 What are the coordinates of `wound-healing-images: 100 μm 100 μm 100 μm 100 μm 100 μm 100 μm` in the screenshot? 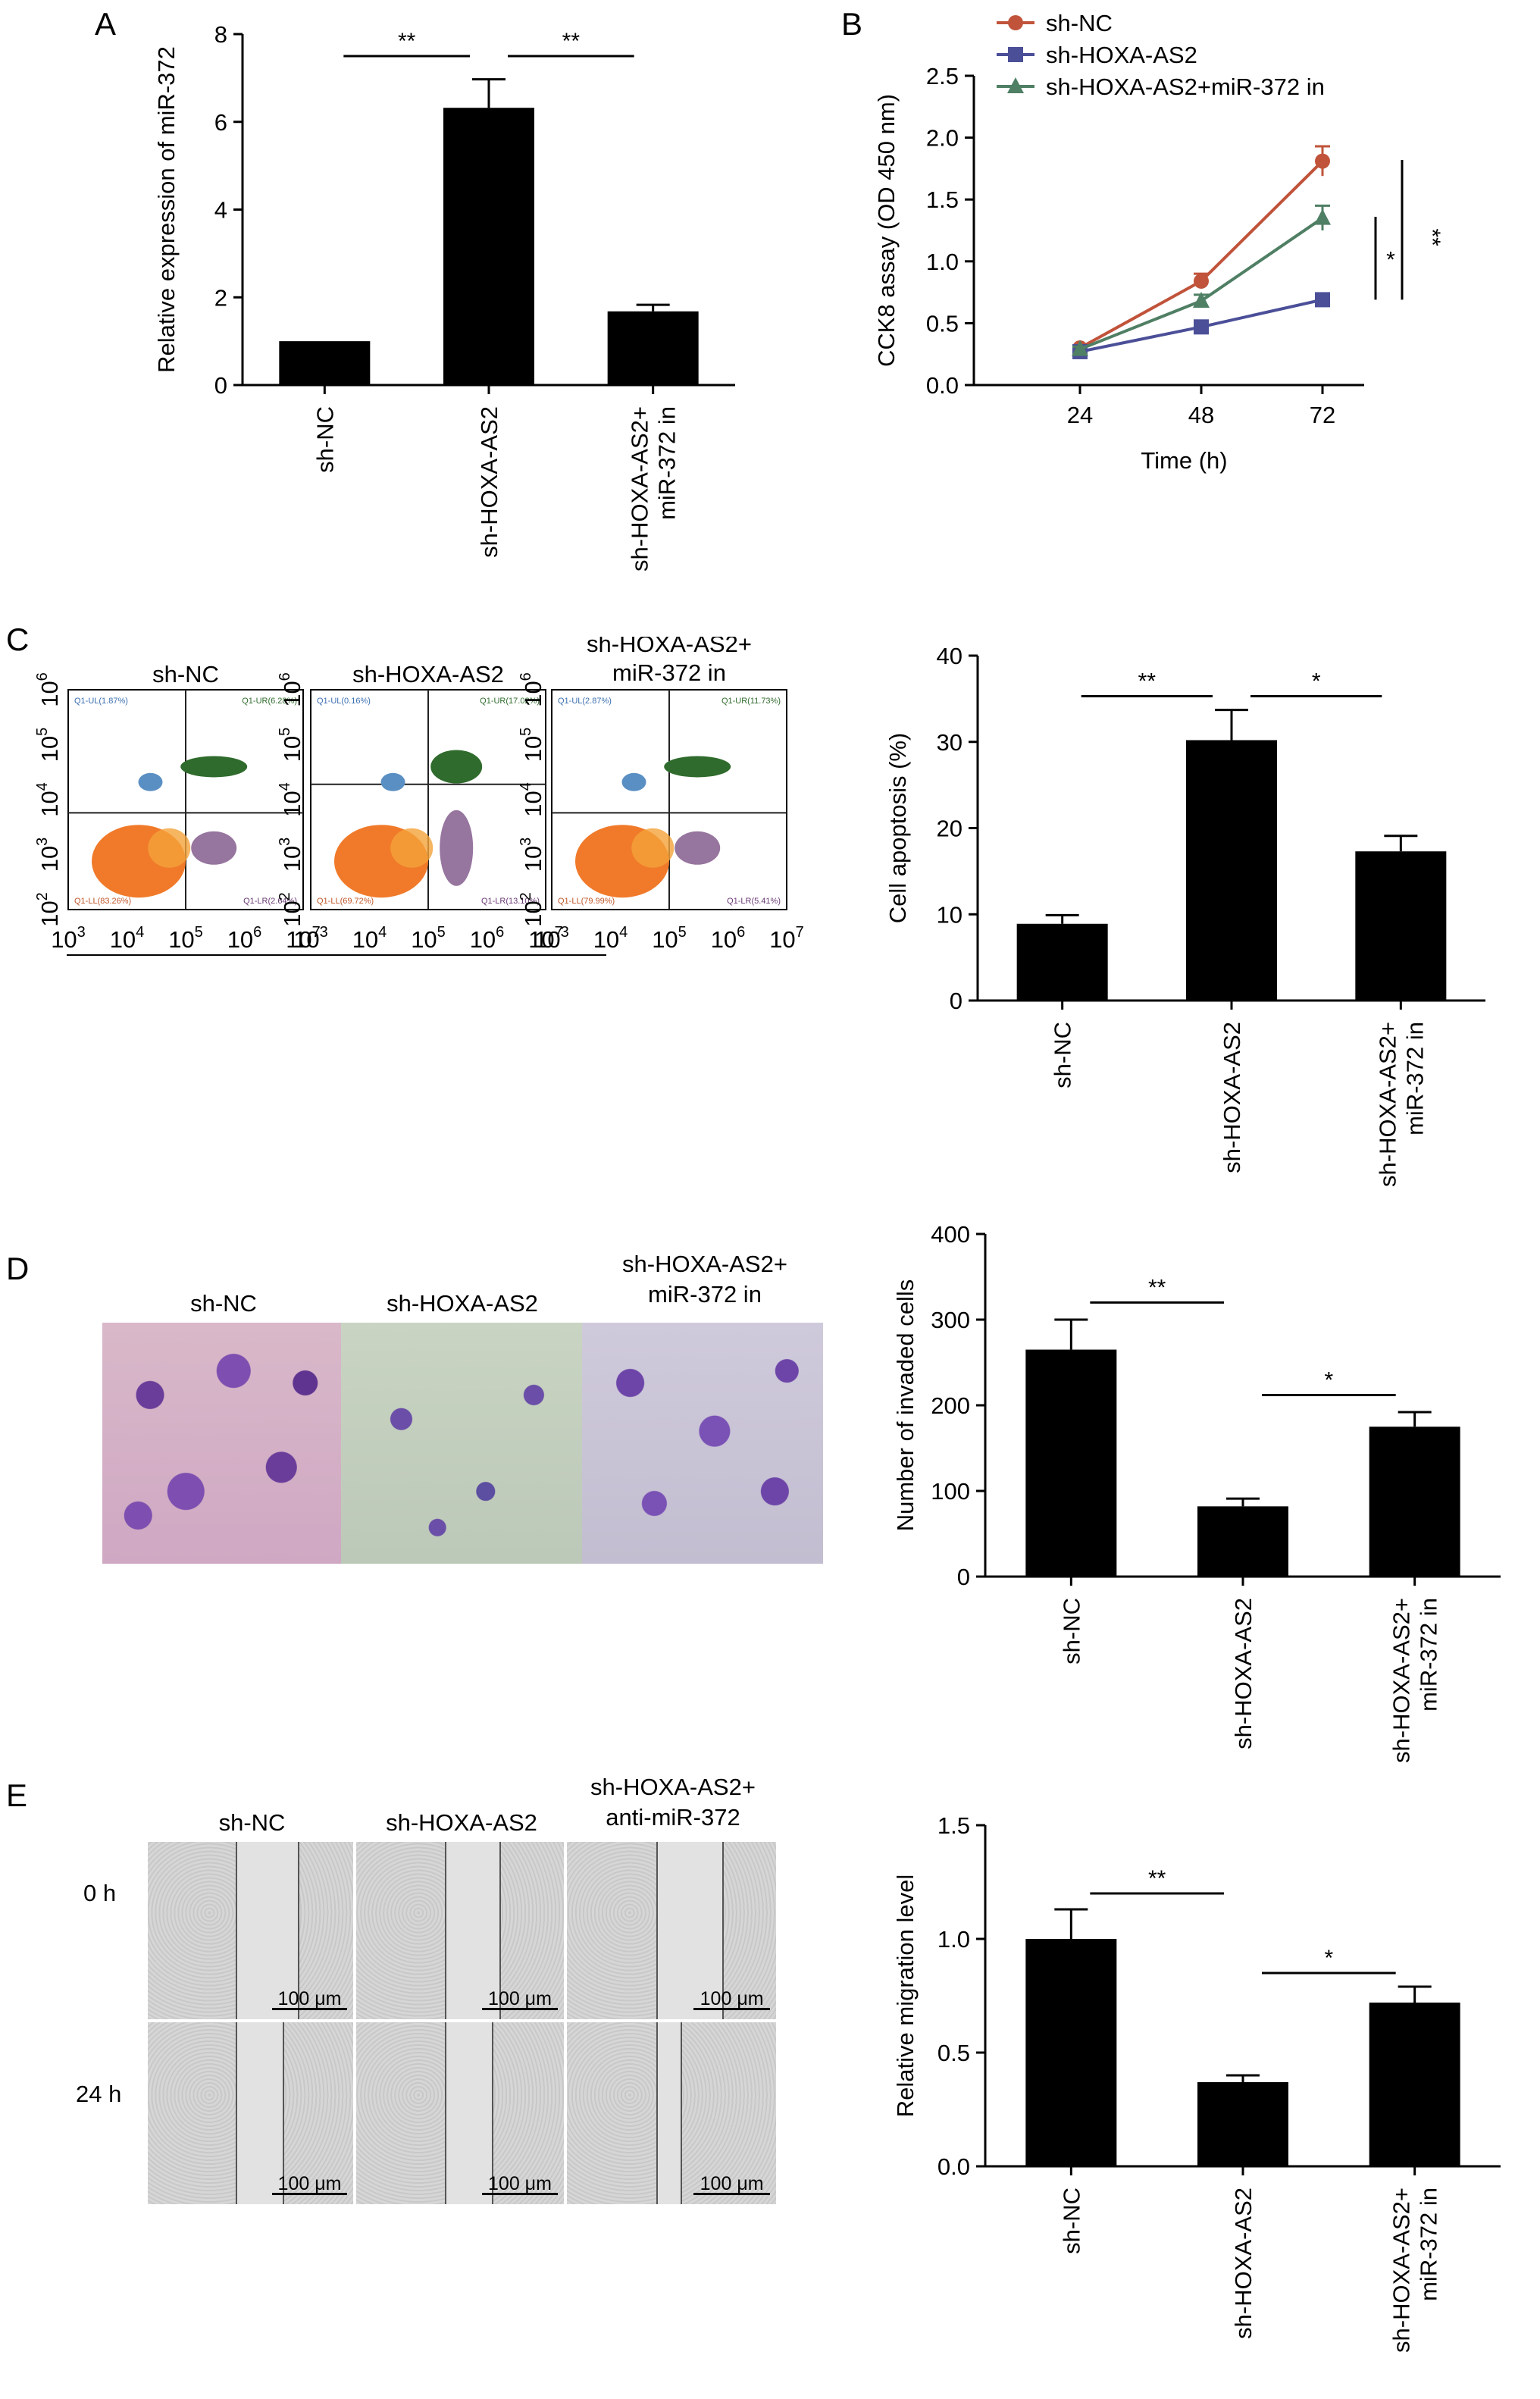 It's located at (463, 2026).